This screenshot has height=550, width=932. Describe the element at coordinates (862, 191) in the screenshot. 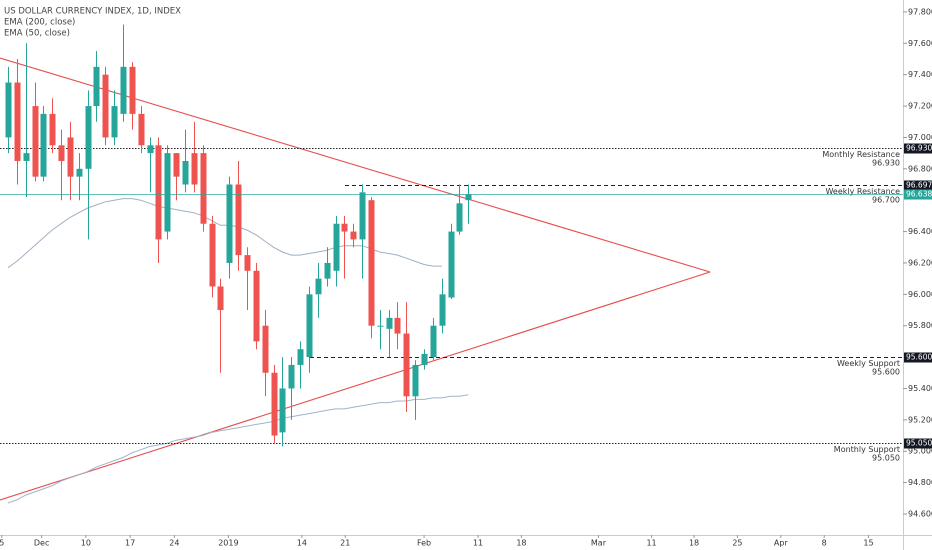

I see `level-name: Weekly Resistance` at that location.